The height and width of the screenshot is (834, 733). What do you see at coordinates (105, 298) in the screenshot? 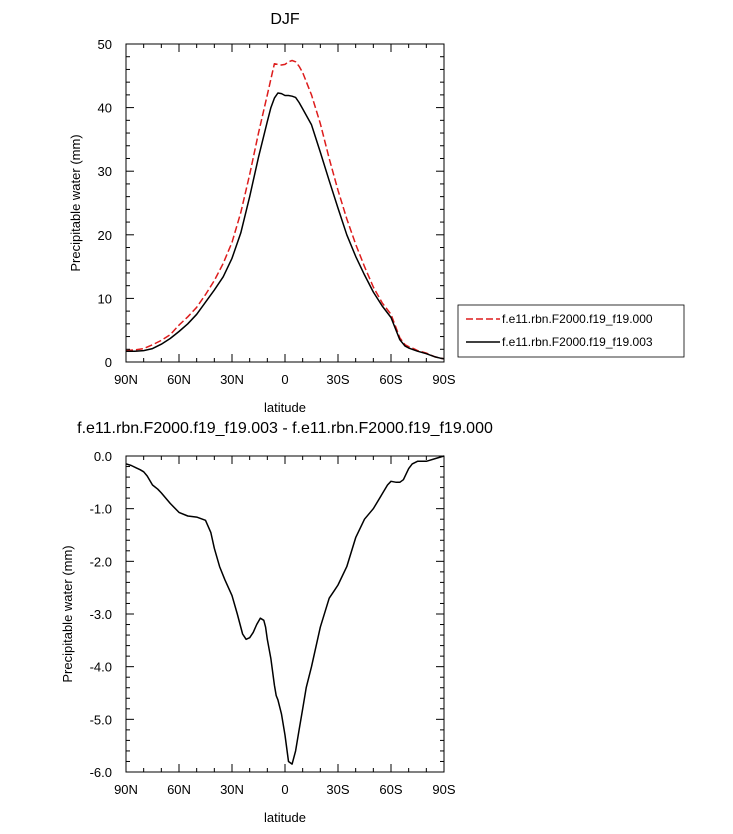
I see `y-tick-label: 10` at bounding box center [105, 298].